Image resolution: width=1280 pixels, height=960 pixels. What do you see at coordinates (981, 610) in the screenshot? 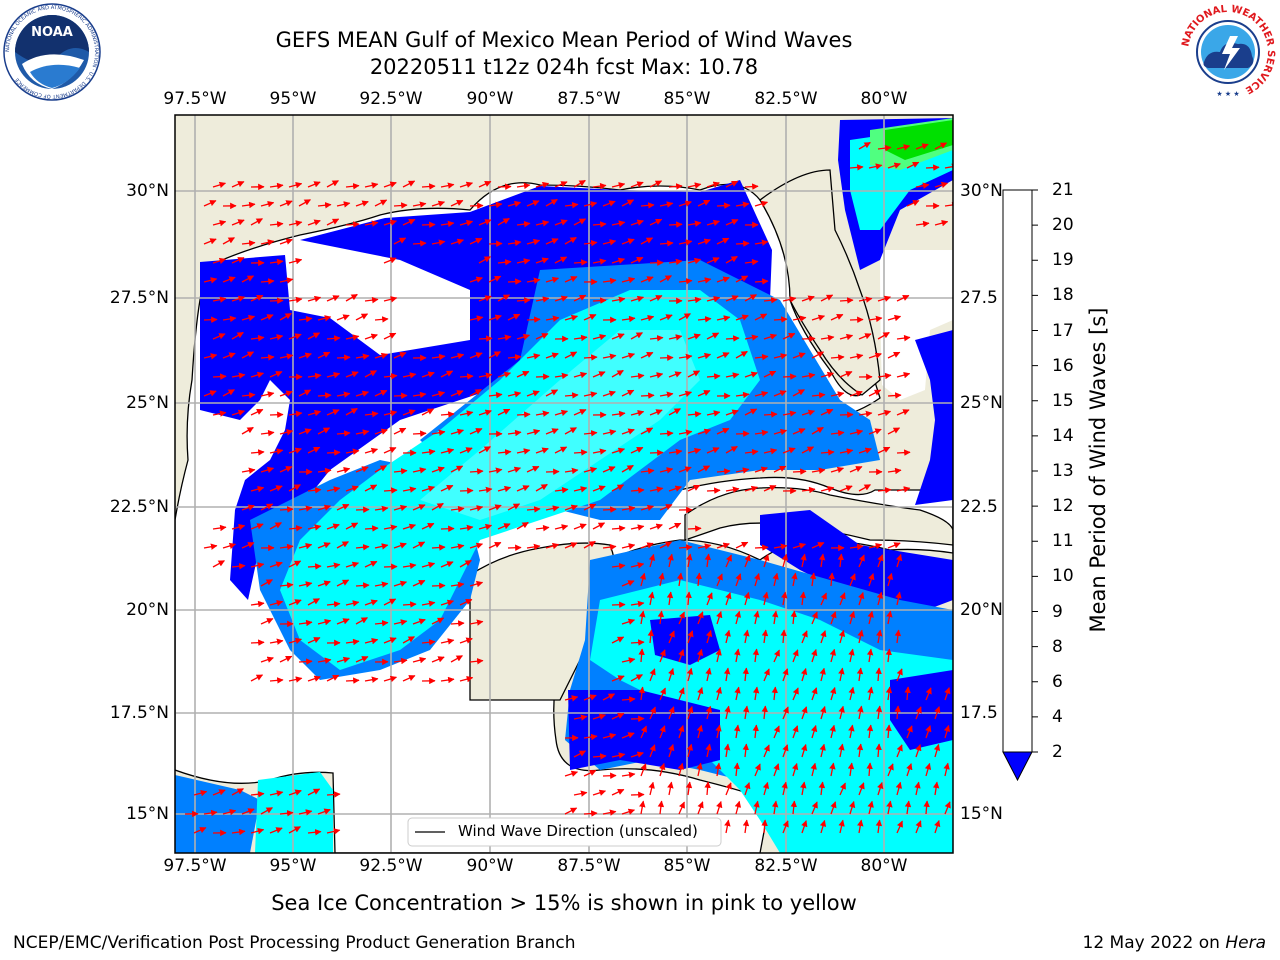
I see `lat-tick-right: 20°N` at bounding box center [981, 610].